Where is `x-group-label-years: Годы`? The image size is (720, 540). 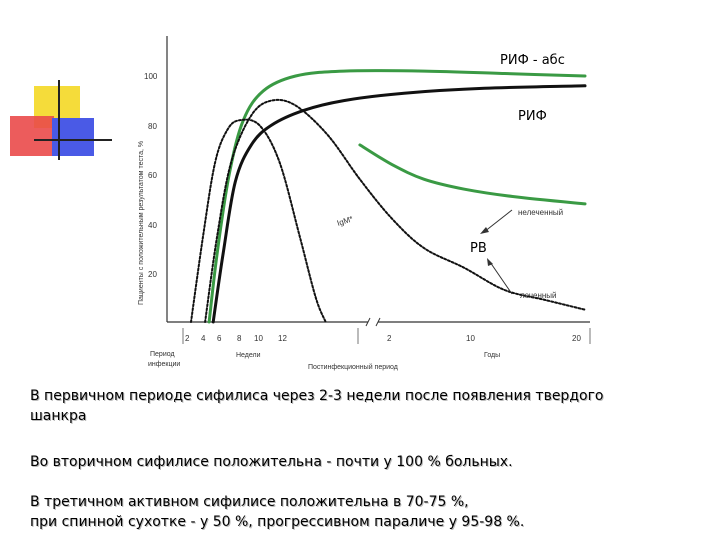
x-group-label-years: Годы is located at coordinates (492, 355).